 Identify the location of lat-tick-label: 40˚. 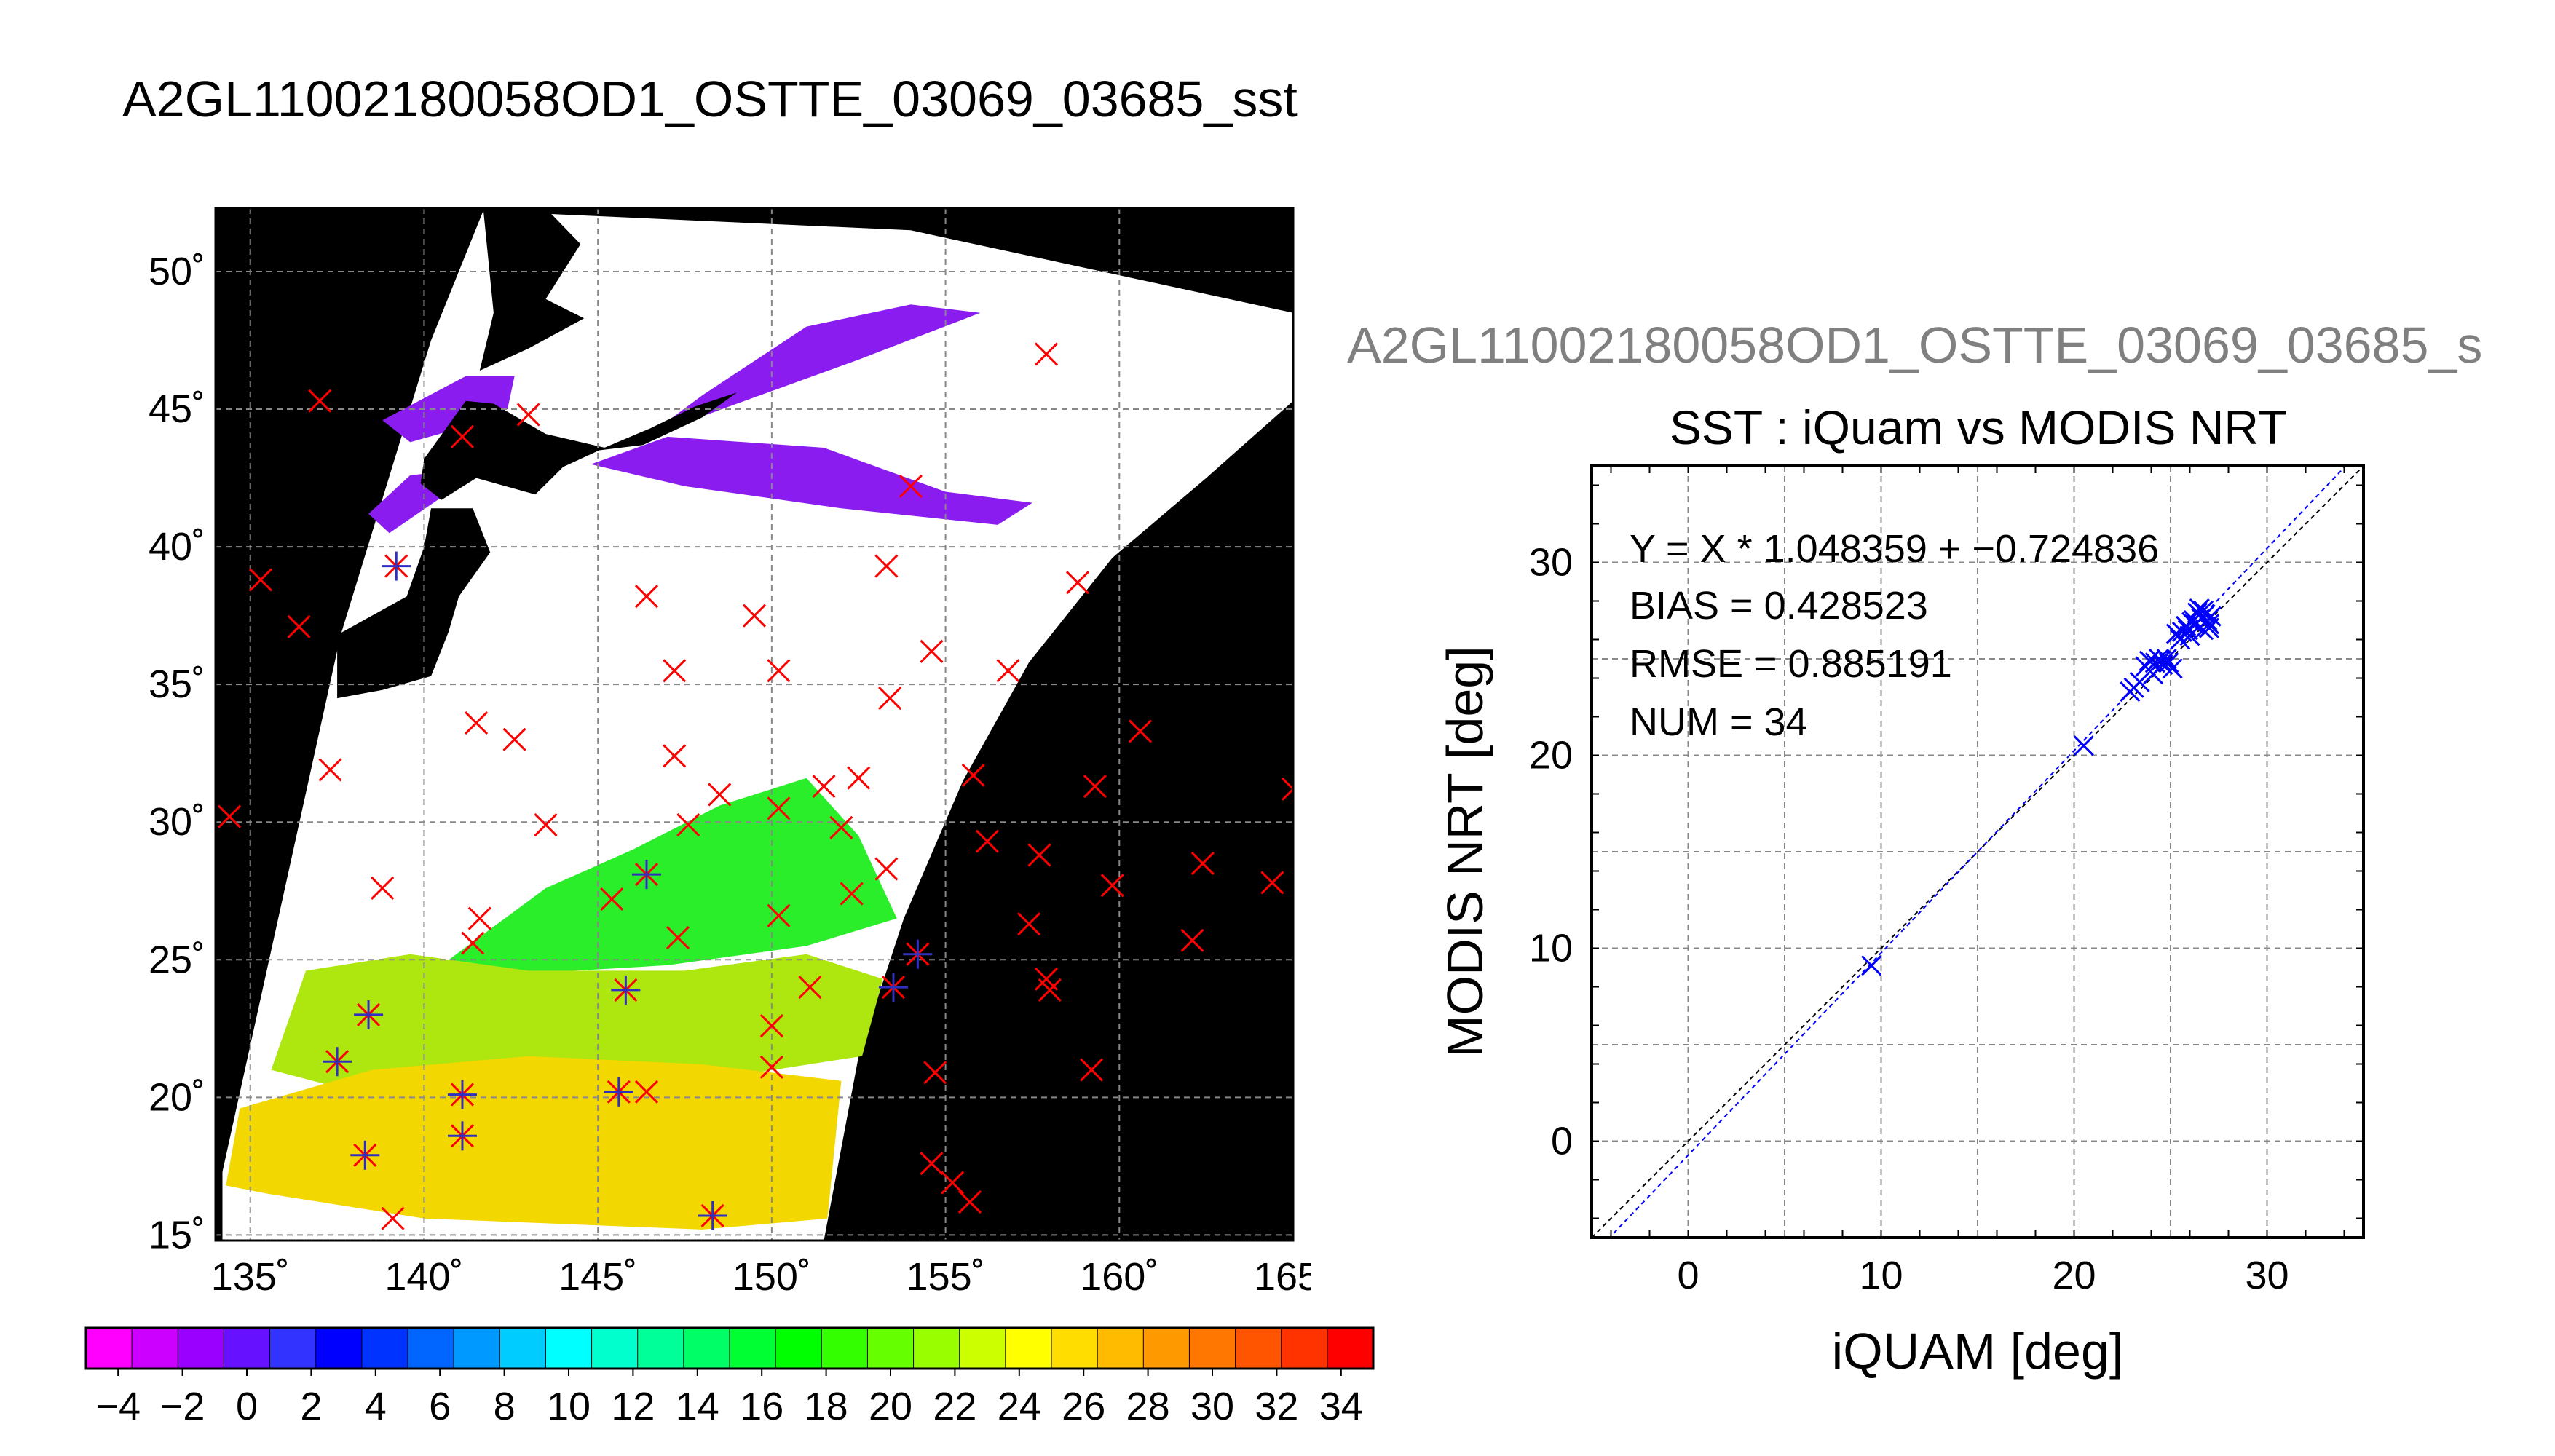
(177, 547).